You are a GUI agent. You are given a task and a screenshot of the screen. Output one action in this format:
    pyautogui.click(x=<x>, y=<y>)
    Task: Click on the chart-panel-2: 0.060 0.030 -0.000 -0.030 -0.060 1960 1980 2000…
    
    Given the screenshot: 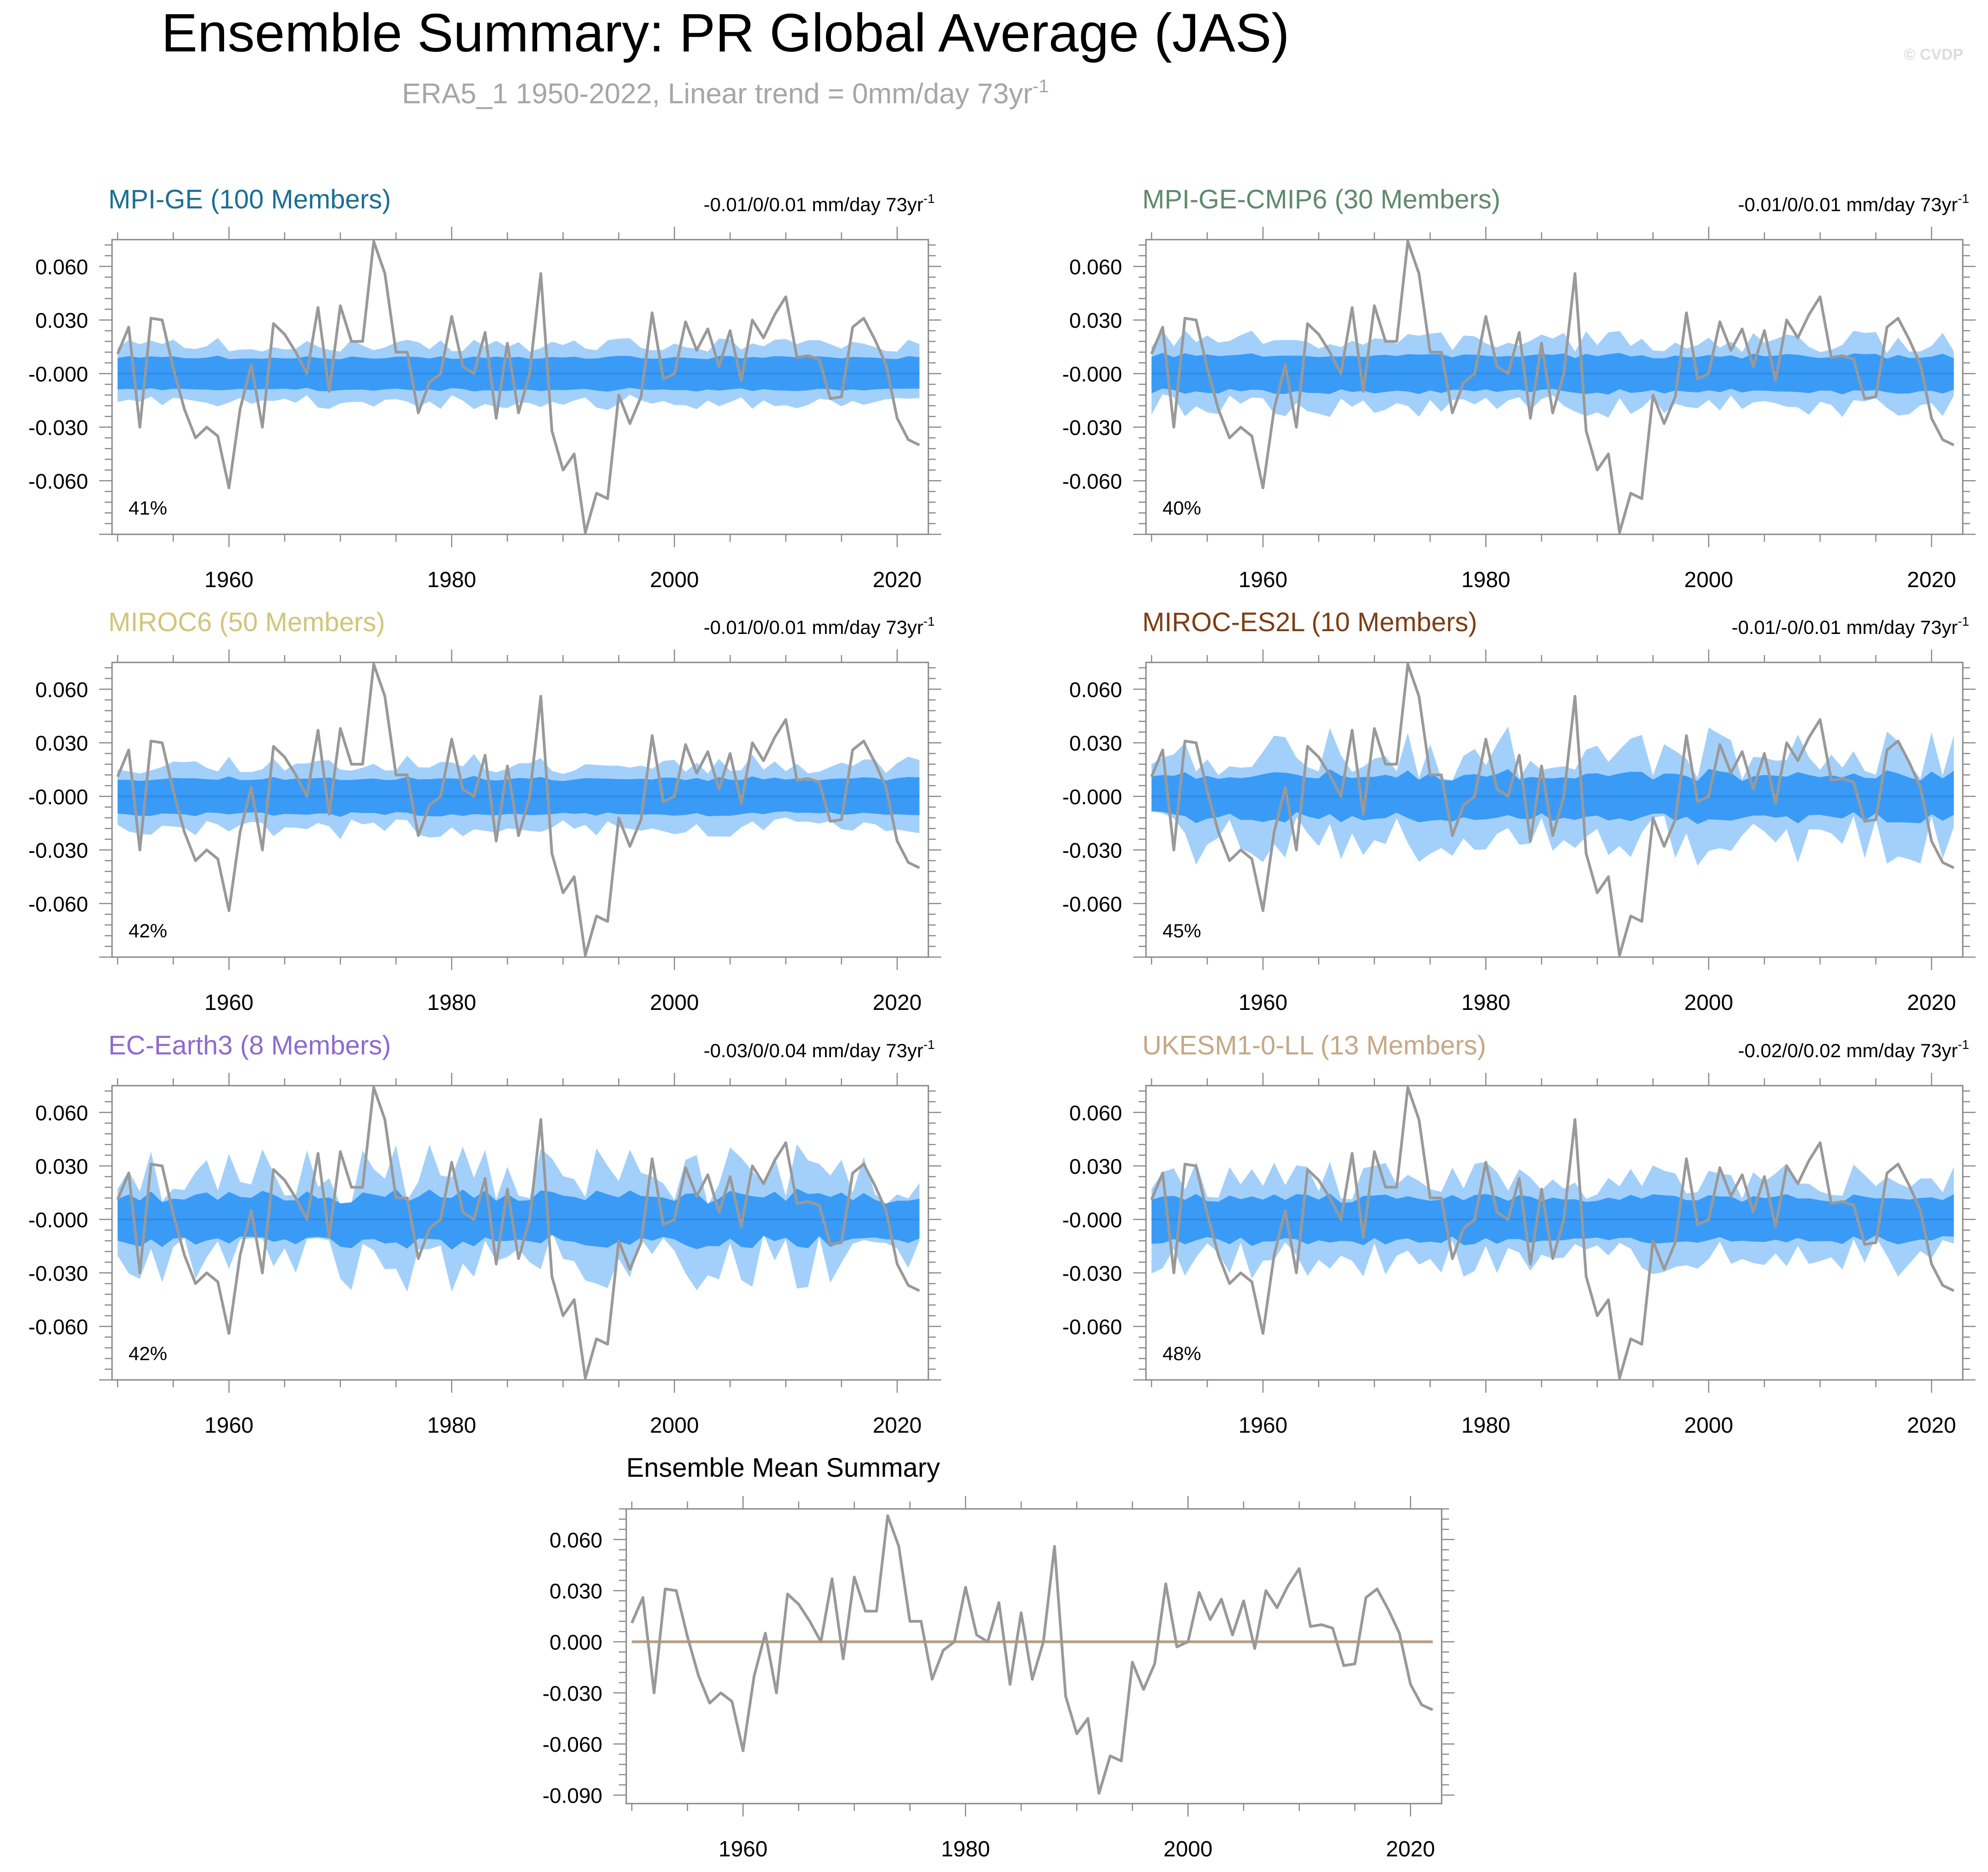 What is the action you would take?
    pyautogui.click(x=1519, y=388)
    